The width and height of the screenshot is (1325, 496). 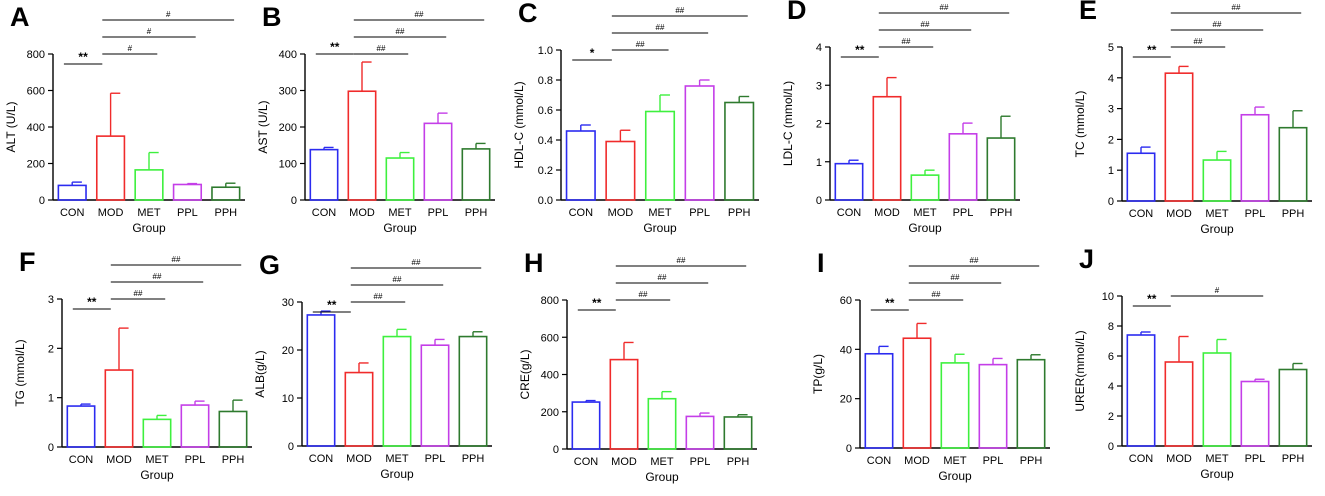 I want to click on x-tick-label-e: MOD, so click(x=1179, y=214).